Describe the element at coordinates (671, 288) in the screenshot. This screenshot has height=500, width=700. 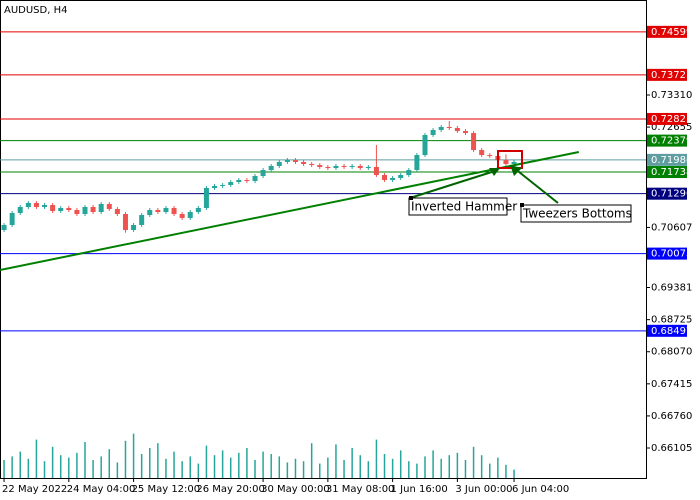
I see `y-tick-label: 0.69381` at that location.